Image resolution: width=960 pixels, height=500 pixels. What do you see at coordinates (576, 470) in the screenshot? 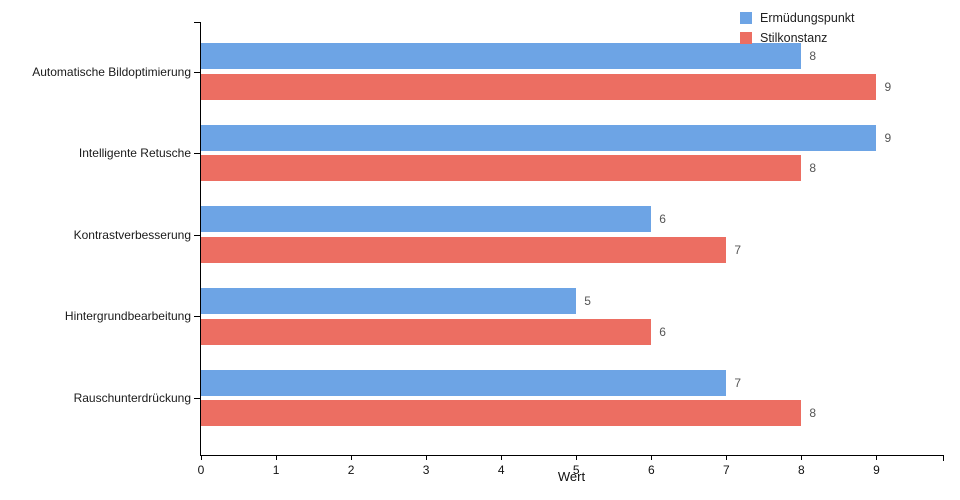
I see `x-axis-tick-label: 5` at bounding box center [576, 470].